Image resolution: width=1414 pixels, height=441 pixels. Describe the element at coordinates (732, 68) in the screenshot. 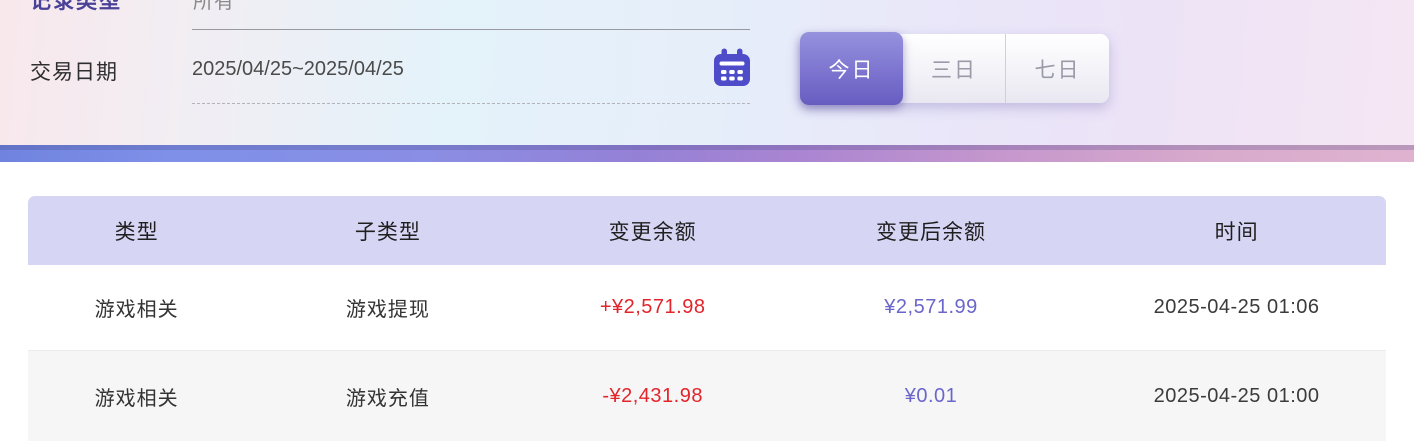

I see `calendar-icon` at that location.